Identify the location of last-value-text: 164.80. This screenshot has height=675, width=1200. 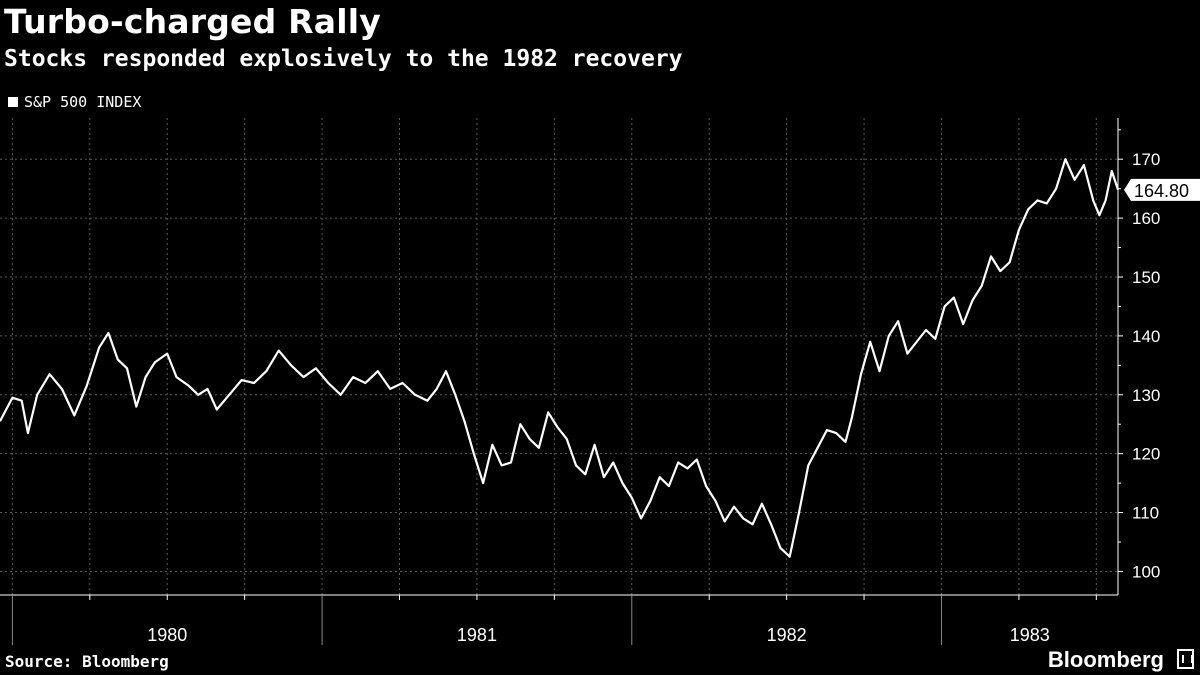
(1161, 191).